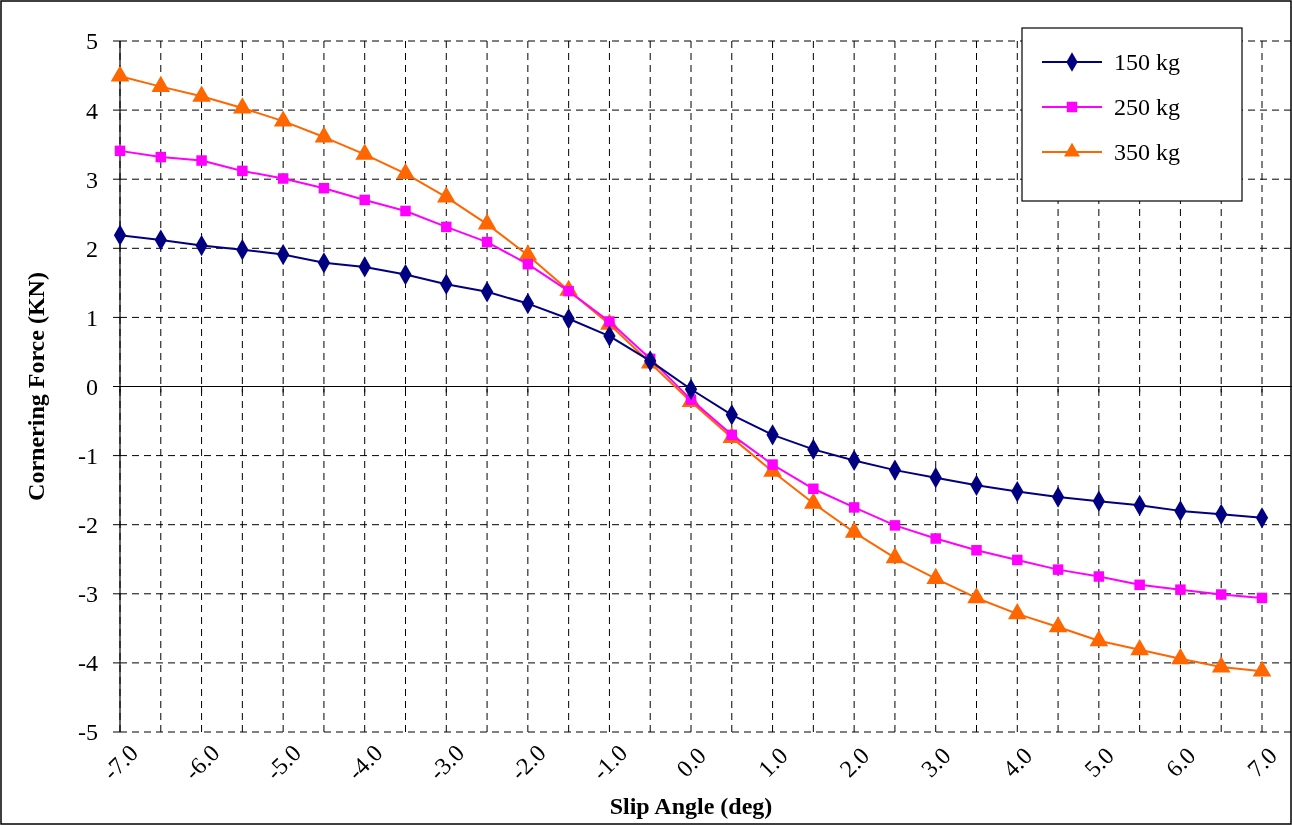 Image resolution: width=1292 pixels, height=825 pixels. I want to click on x-tick-label: -2.0, so click(528, 762).